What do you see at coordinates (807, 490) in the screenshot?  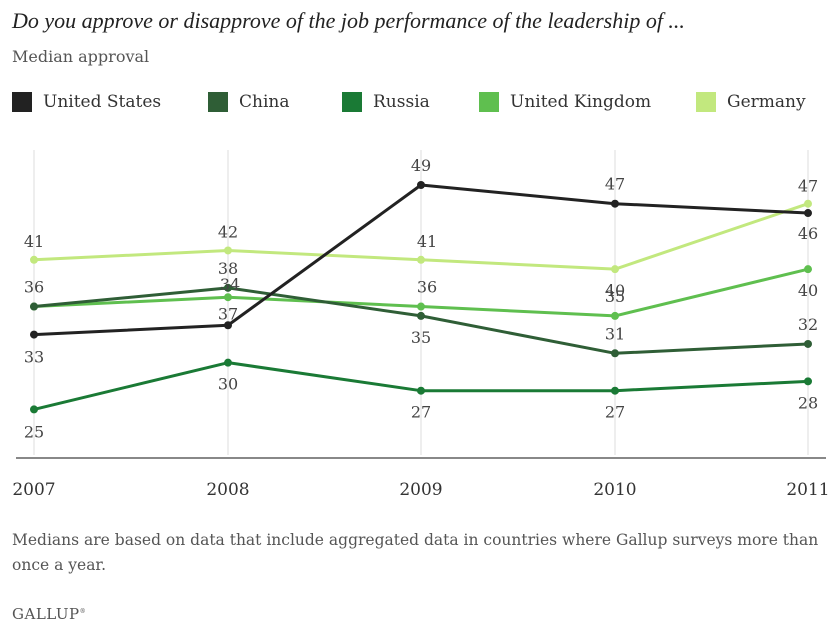 I see `x-tick-label: 2011` at bounding box center [807, 490].